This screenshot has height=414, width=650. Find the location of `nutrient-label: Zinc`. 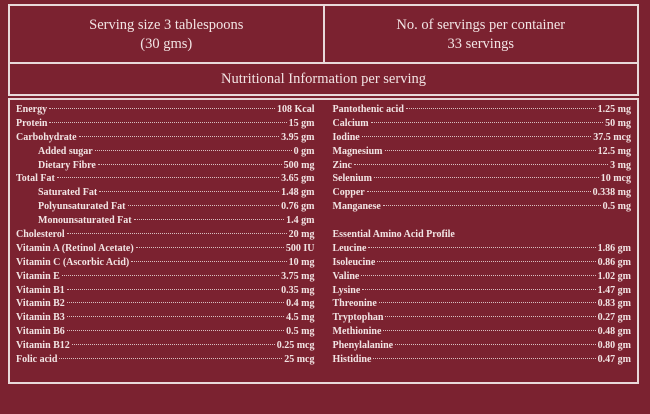

nutrient-label: Zinc is located at coordinates (342, 165).